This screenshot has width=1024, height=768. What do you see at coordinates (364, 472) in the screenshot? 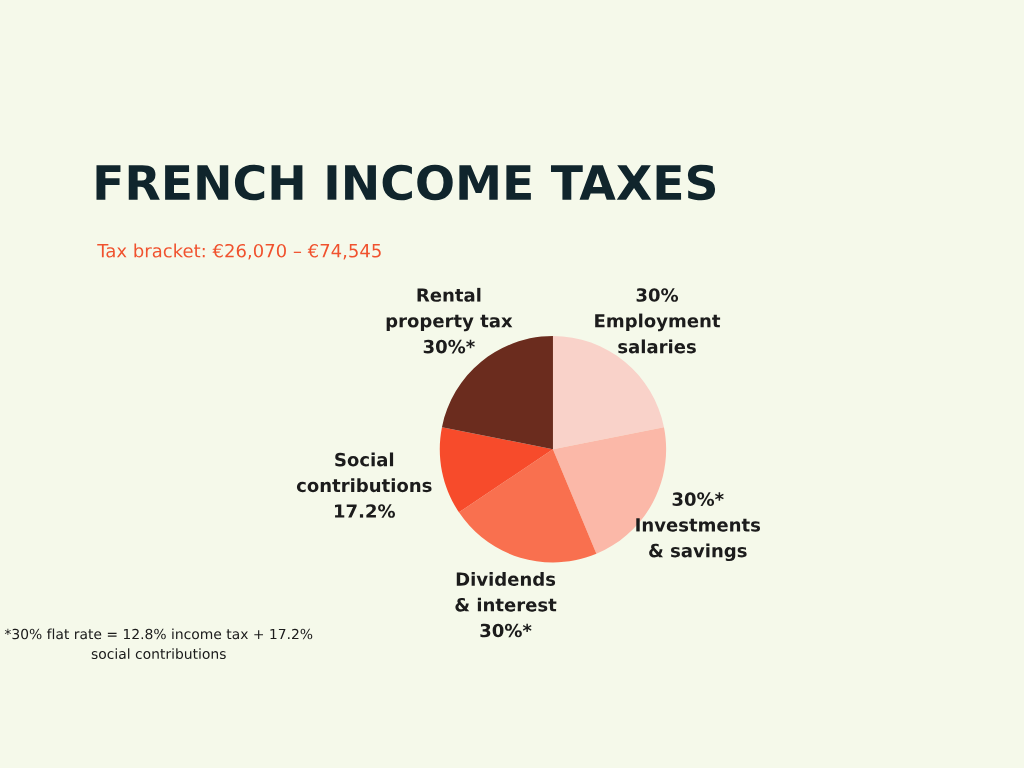
I see `slice-label: Social contributions` at bounding box center [364, 472].